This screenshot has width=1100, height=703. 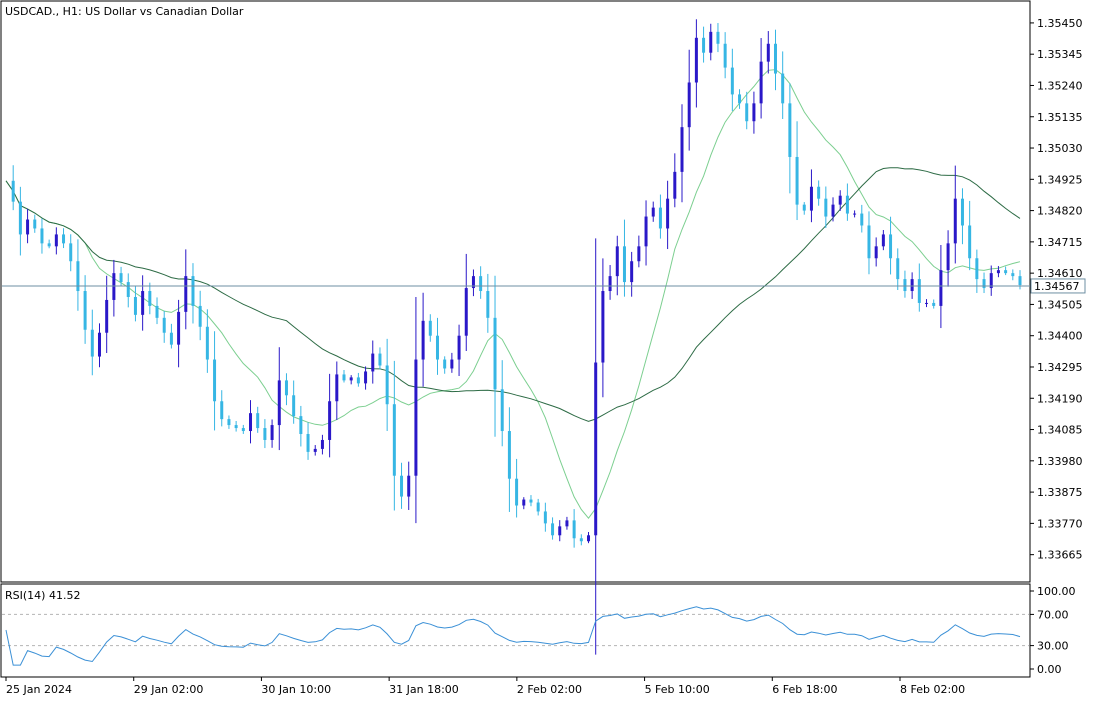 I want to click on time-tick-label: 30 Jan 10:00, so click(x=296, y=689).